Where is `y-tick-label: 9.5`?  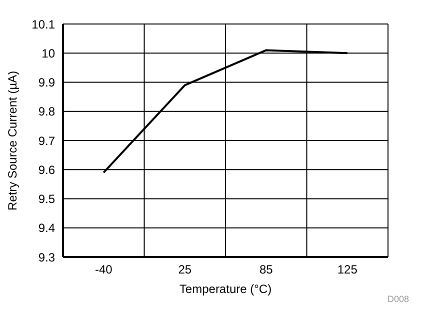
y-tick-label: 9.5 is located at coordinates (47, 199).